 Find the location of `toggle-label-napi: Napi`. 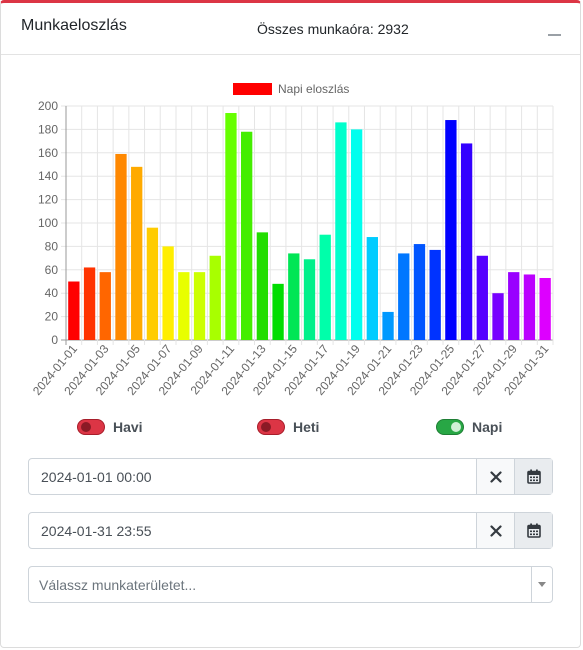

toggle-label-napi: Napi is located at coordinates (487, 427).